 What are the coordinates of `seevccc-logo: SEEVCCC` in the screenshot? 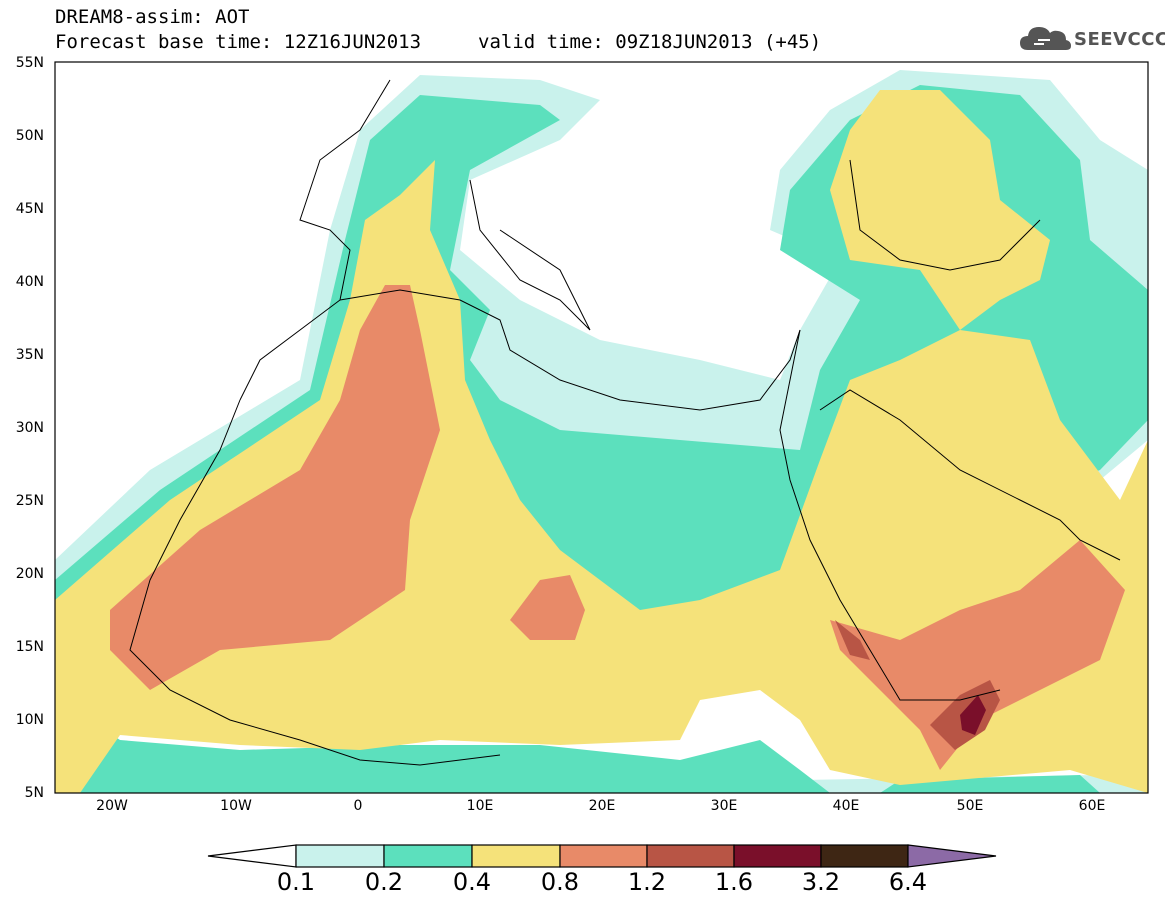 It's located at (1091, 38).